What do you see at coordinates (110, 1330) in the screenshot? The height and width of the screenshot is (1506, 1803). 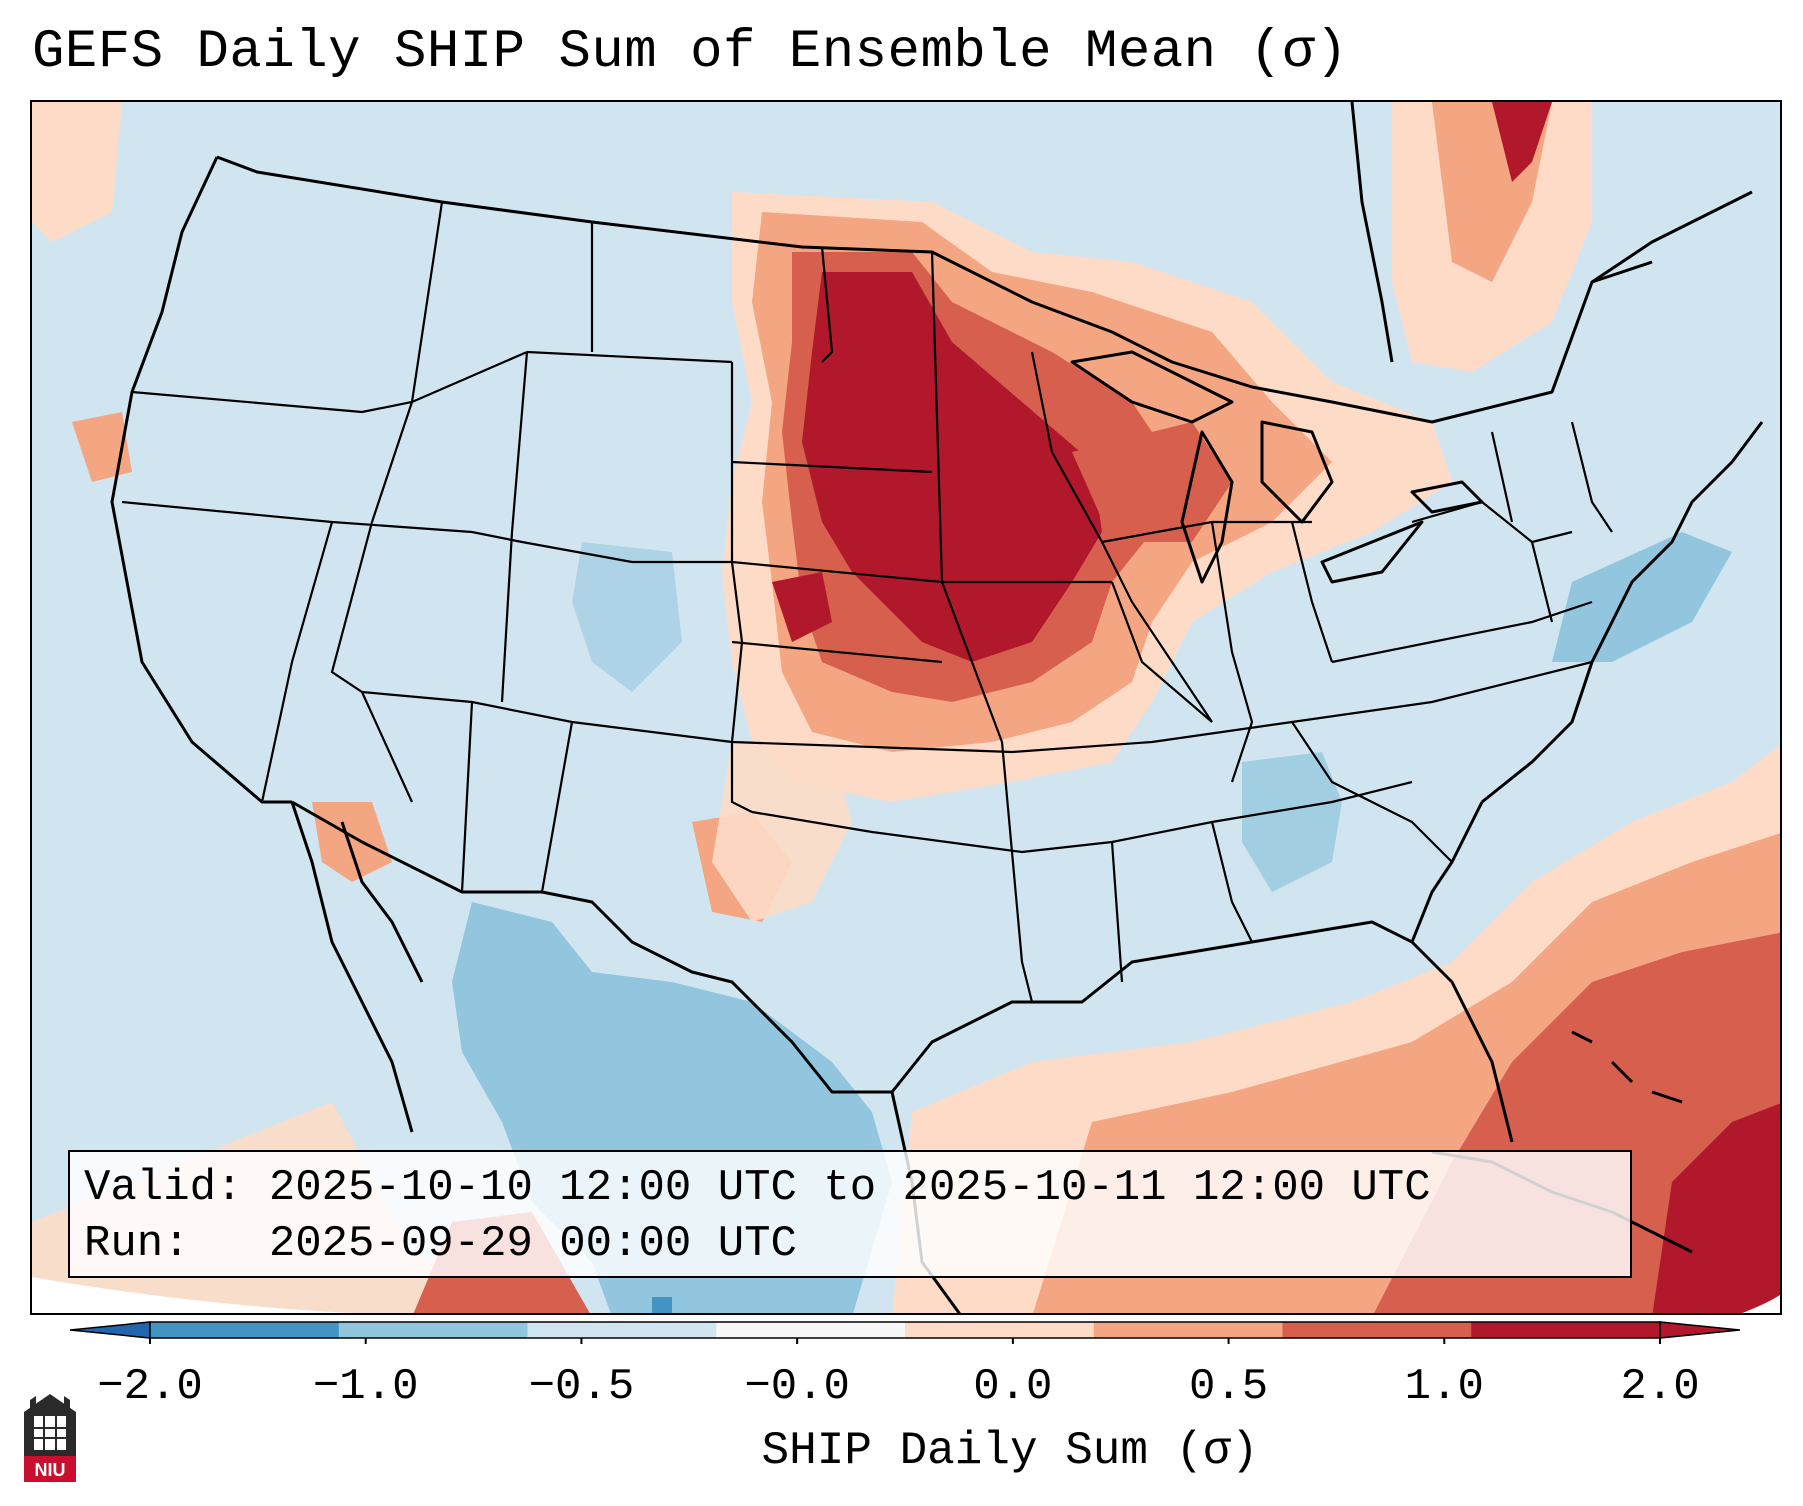 I see `colorbar-extend-low` at bounding box center [110, 1330].